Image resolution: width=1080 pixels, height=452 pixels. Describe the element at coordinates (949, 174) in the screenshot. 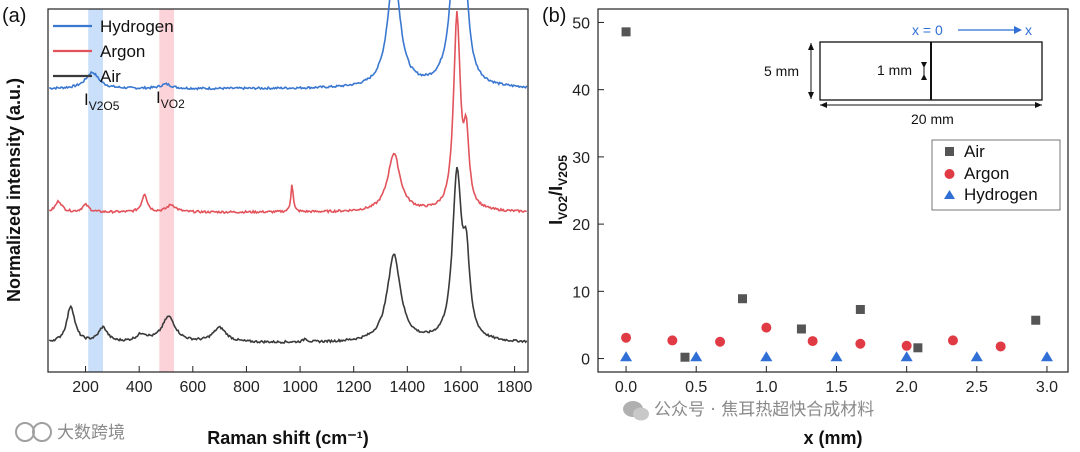

I see `legend-marker-argon` at that location.